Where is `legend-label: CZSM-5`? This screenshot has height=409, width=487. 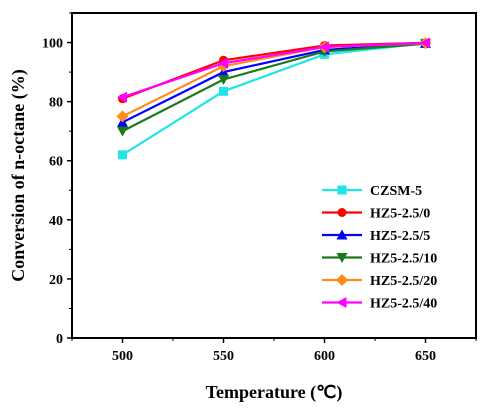 legend-label: CZSM-5 is located at coordinates (396, 191).